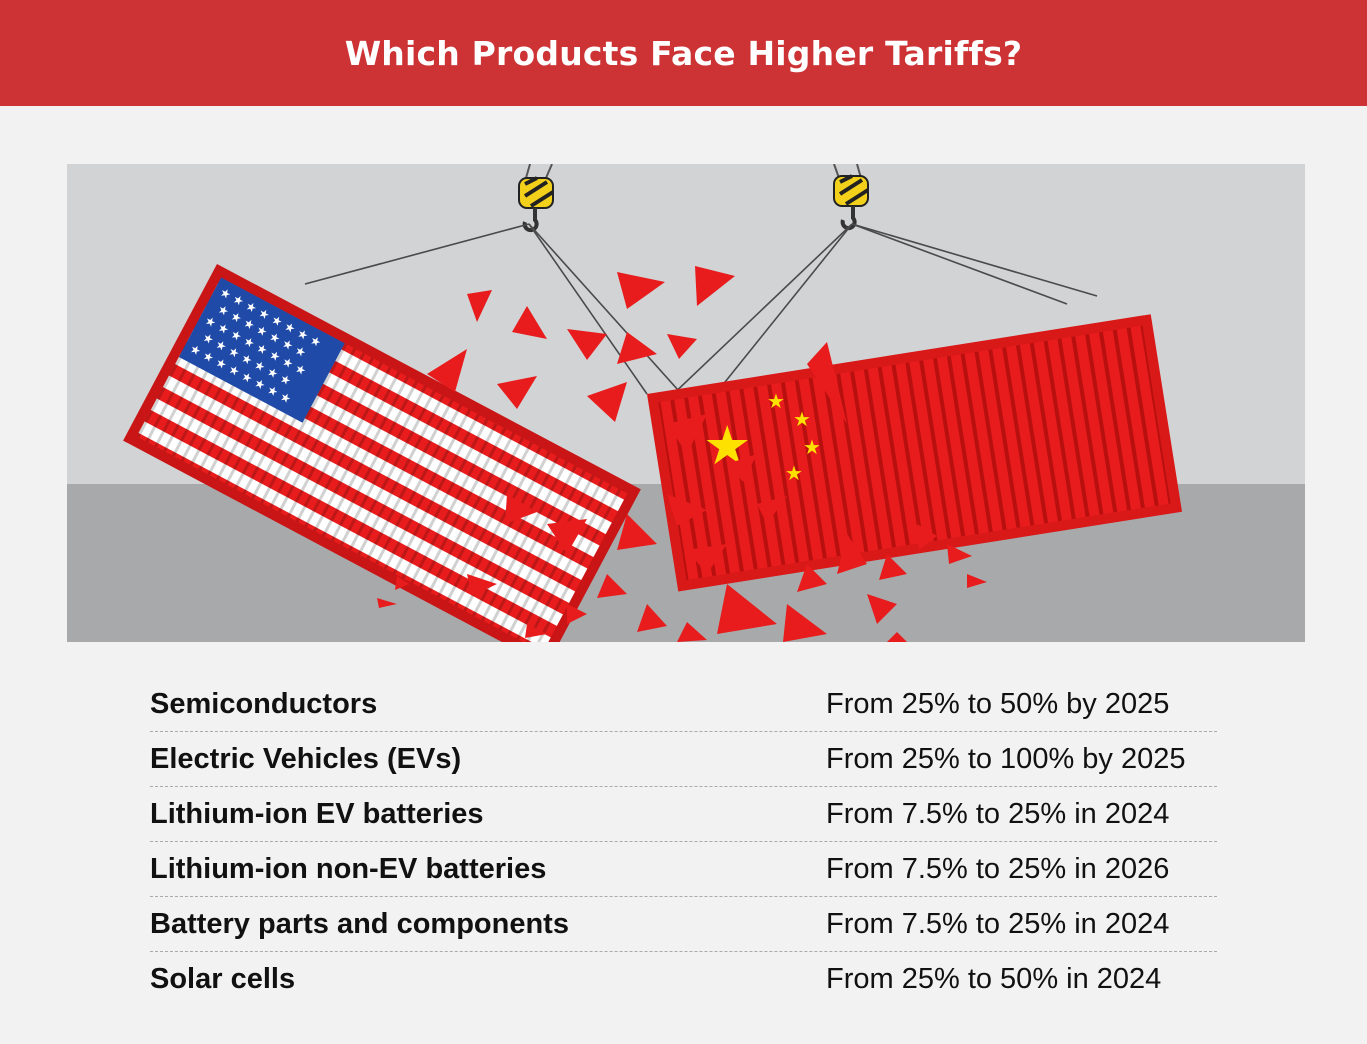 This screenshot has height=1044, width=1367. What do you see at coordinates (701, 312) in the screenshot?
I see `crane-cables` at bounding box center [701, 312].